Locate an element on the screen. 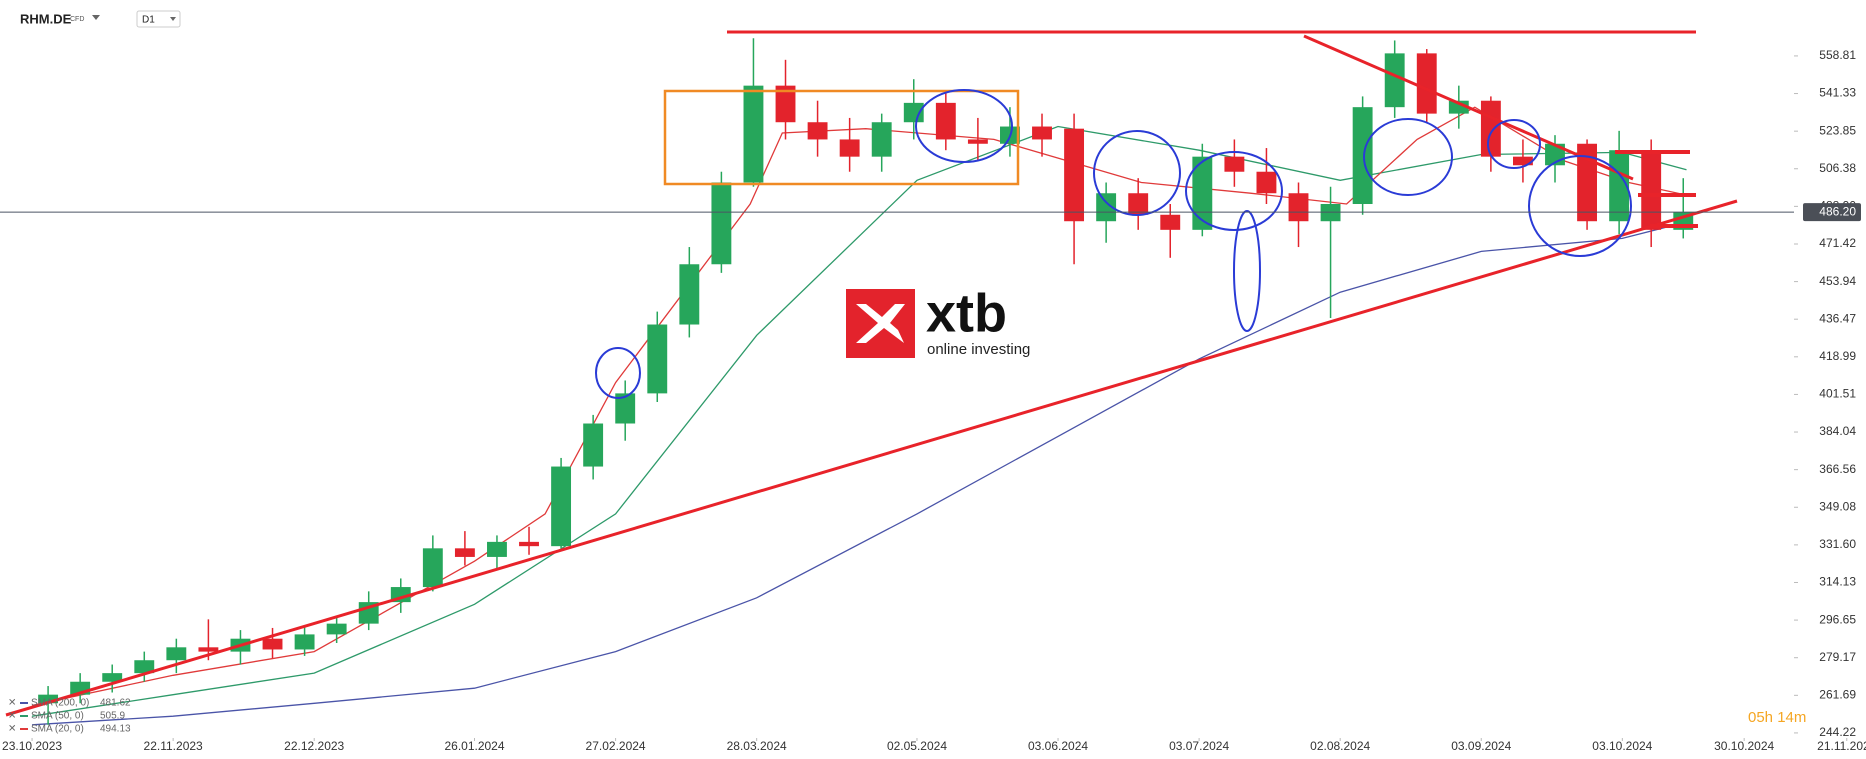 This screenshot has width=1866, height=759. y-tick-label: 401.51 is located at coordinates (1837, 394).